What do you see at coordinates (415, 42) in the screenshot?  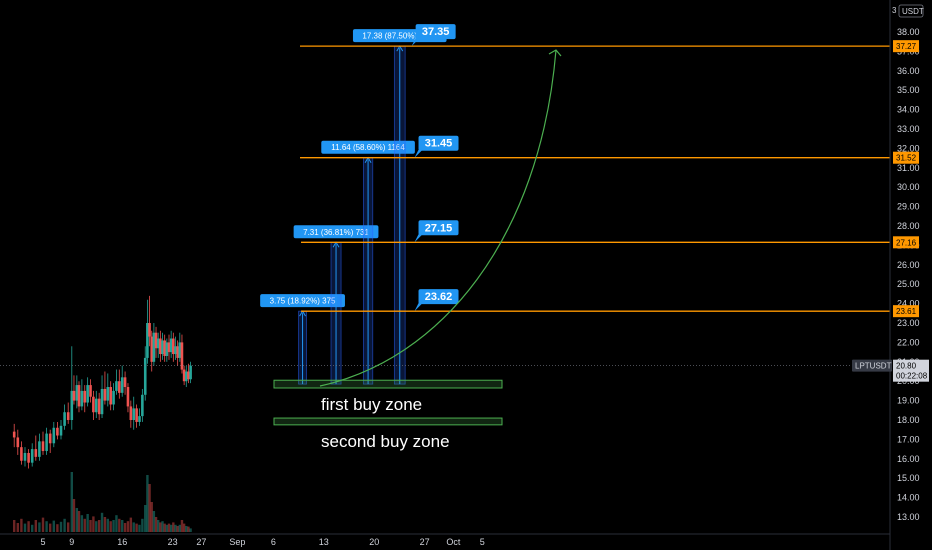 I see `callout-pointer` at bounding box center [415, 42].